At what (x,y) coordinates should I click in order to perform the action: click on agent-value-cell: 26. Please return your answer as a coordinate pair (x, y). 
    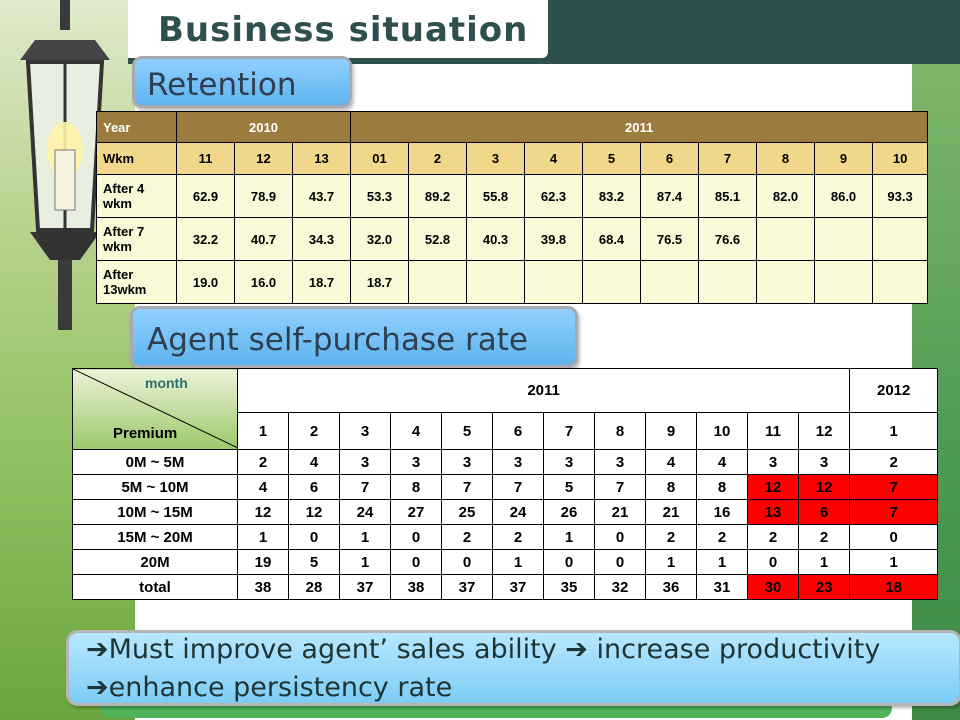
    Looking at the image, I should click on (569, 512).